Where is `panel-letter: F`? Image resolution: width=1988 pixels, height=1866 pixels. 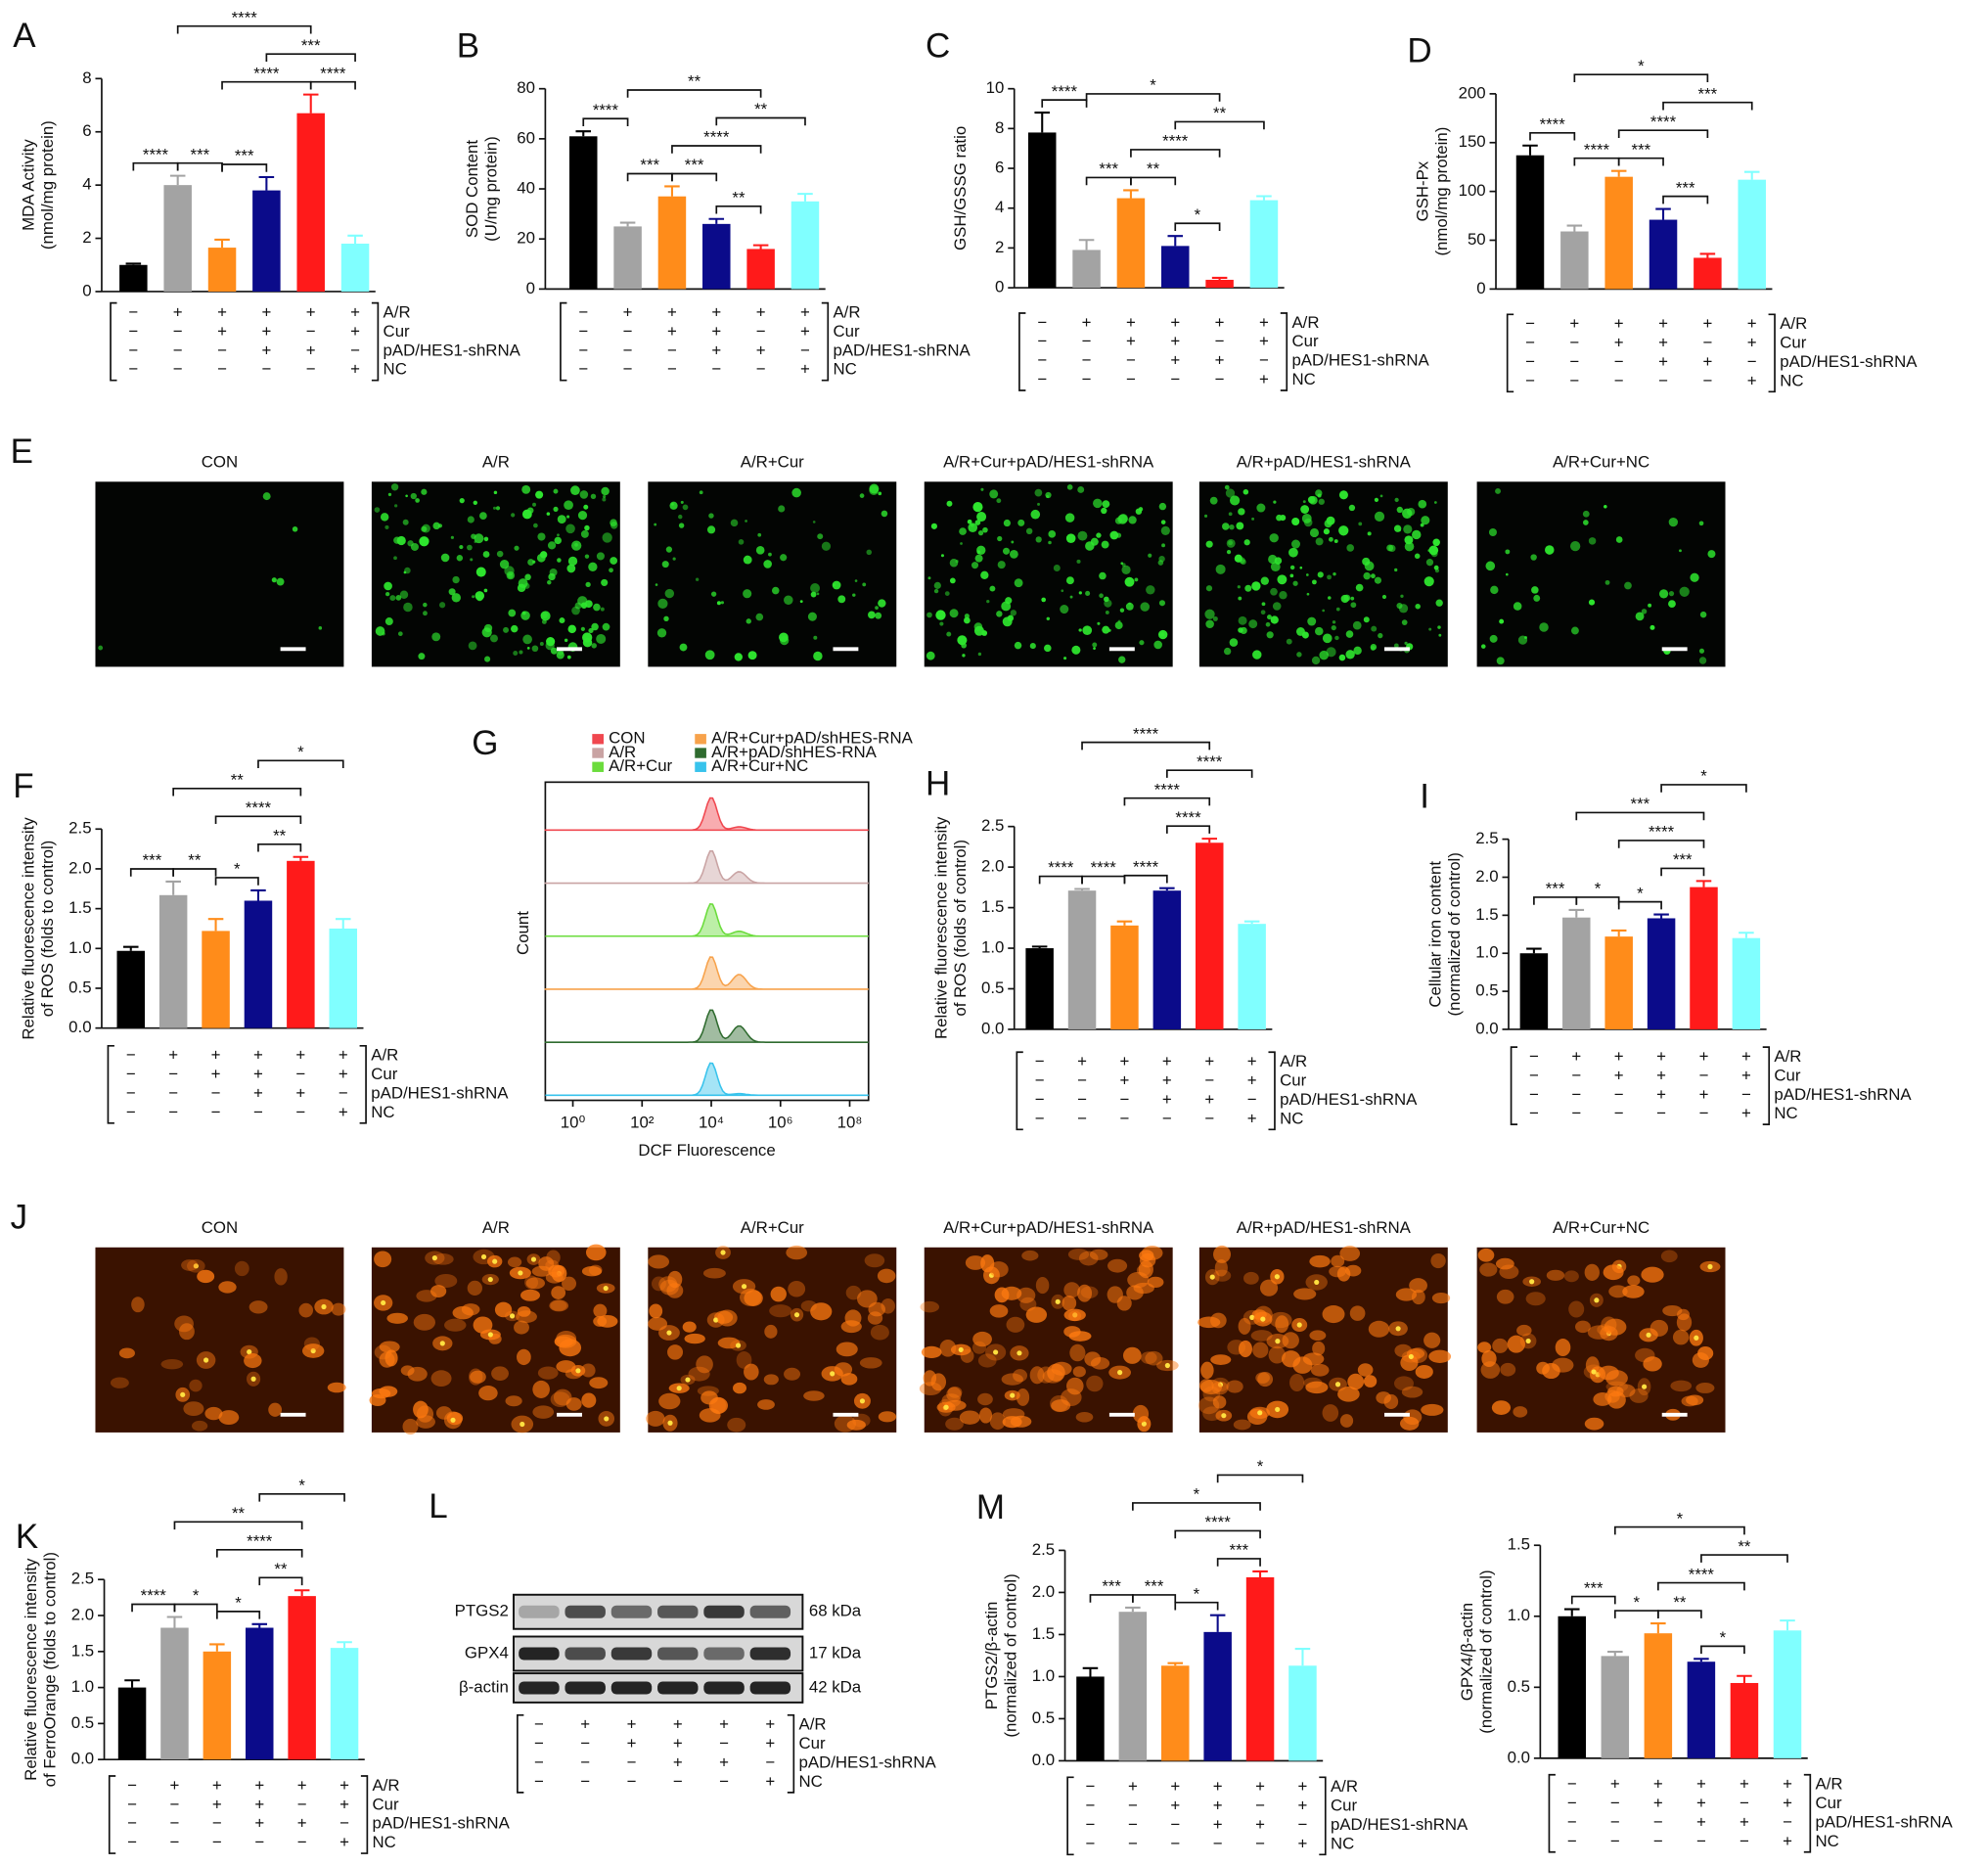
panel-letter: F is located at coordinates (23, 786).